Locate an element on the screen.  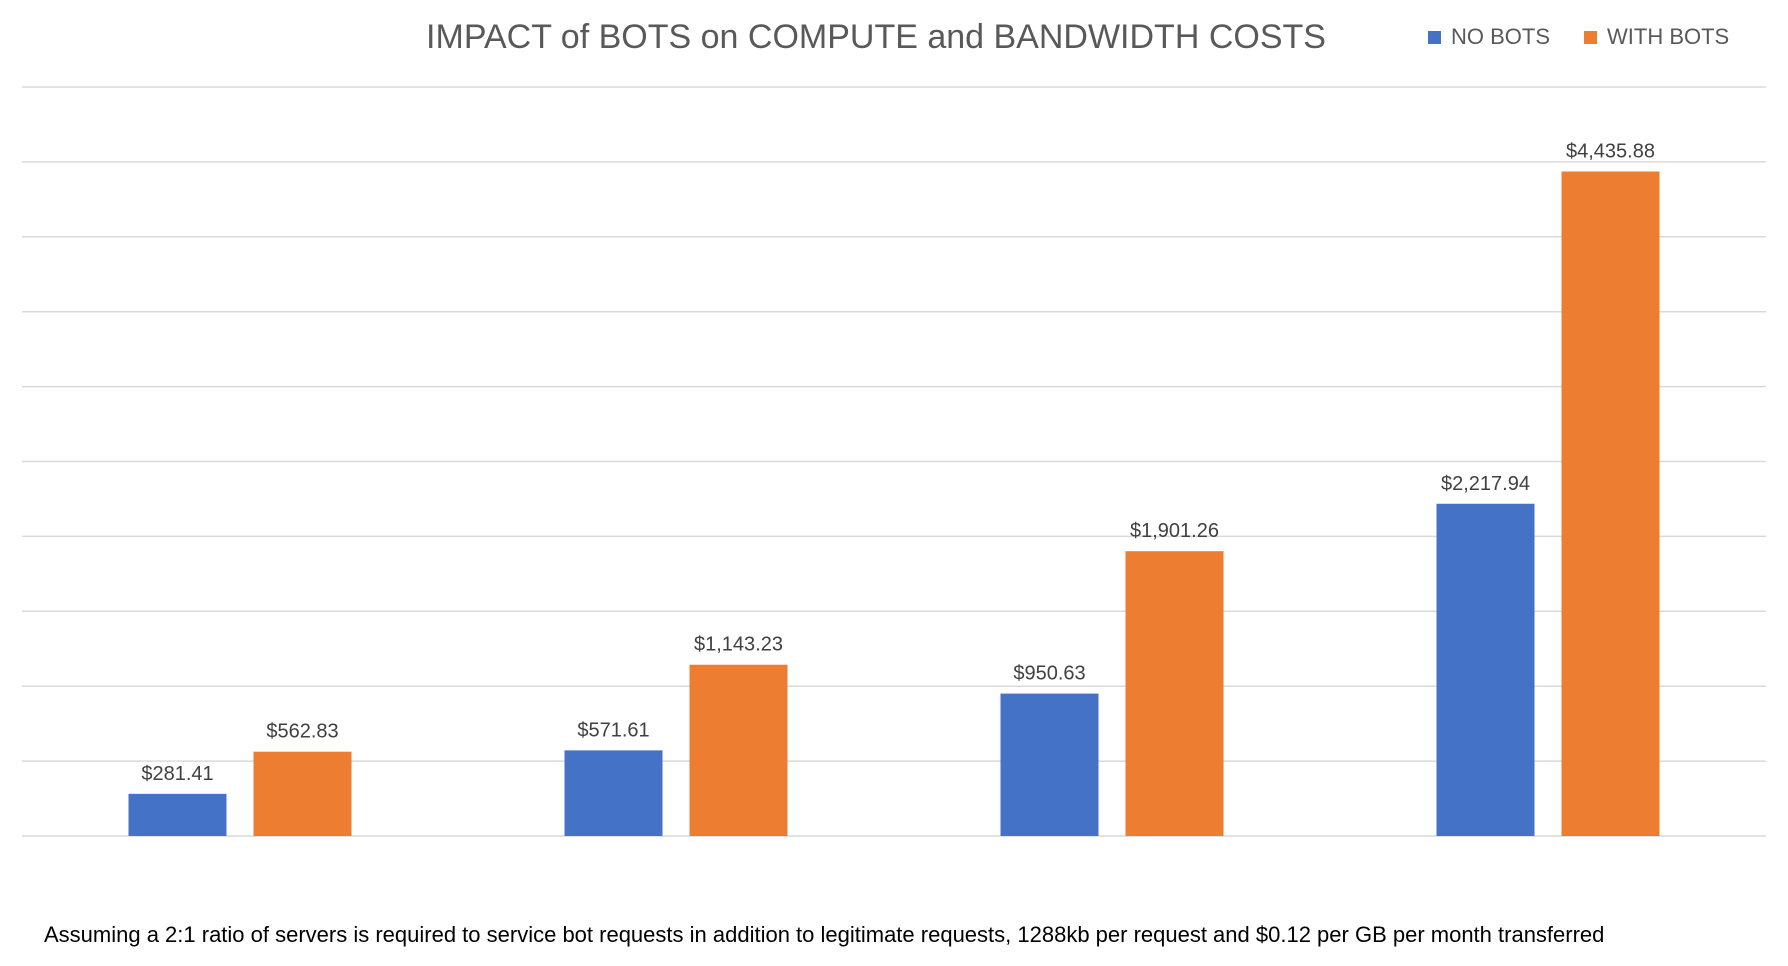
legend-item-no-bots: NO BOTS is located at coordinates (1489, 37).